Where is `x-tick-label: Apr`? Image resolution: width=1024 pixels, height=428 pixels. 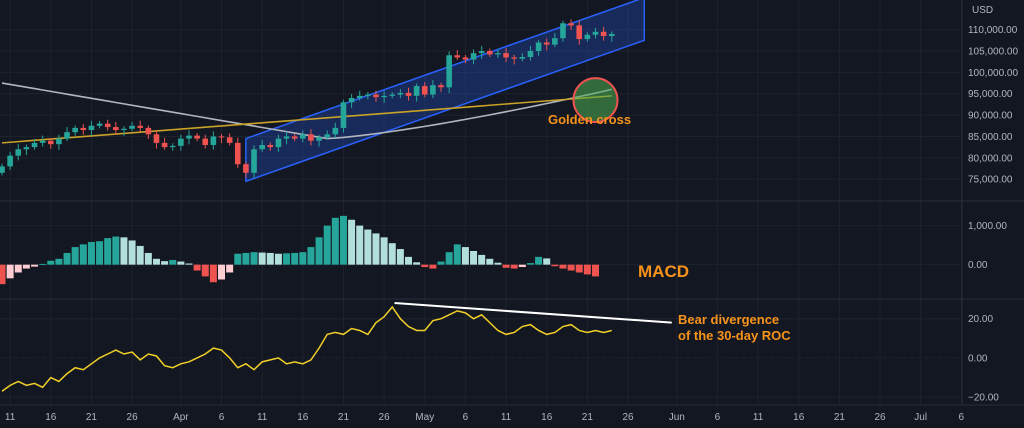
x-tick-label: Apr is located at coordinates (181, 417).